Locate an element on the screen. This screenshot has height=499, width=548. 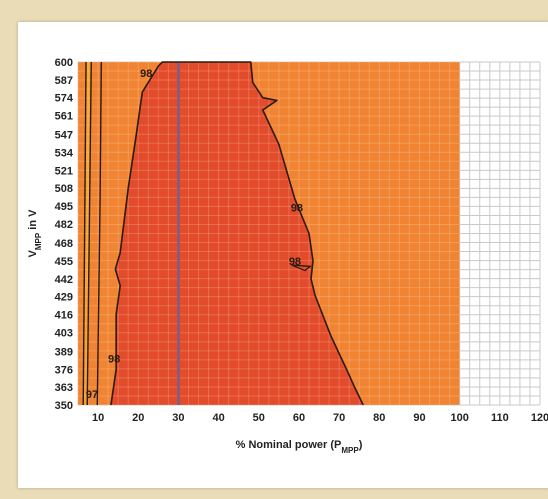
contour-97-line-left is located at coordinates (84, 233).